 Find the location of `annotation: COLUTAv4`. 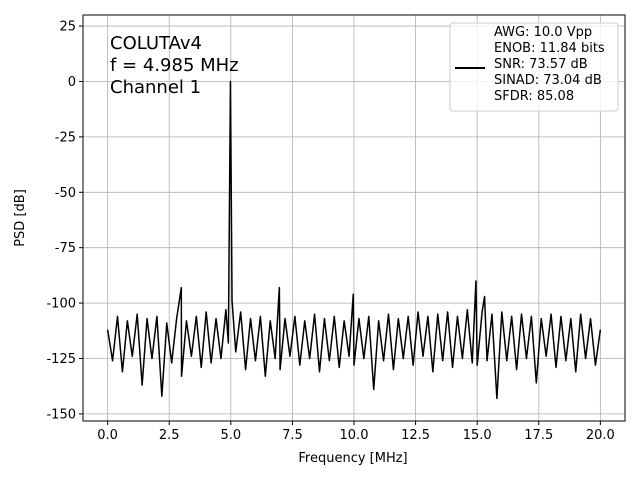

annotation: COLUTAv4 is located at coordinates (156, 43).